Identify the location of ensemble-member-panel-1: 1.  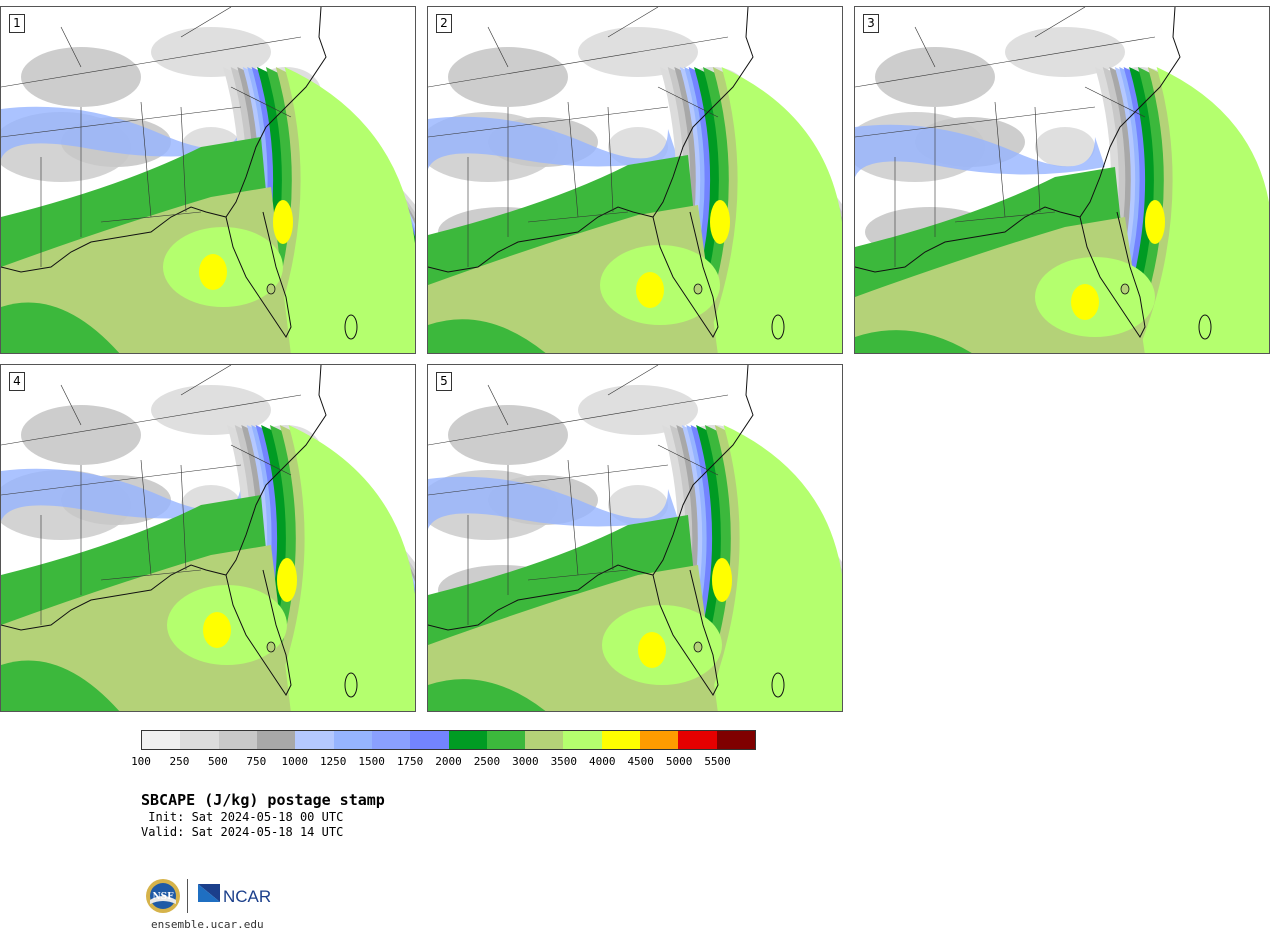
(208, 180).